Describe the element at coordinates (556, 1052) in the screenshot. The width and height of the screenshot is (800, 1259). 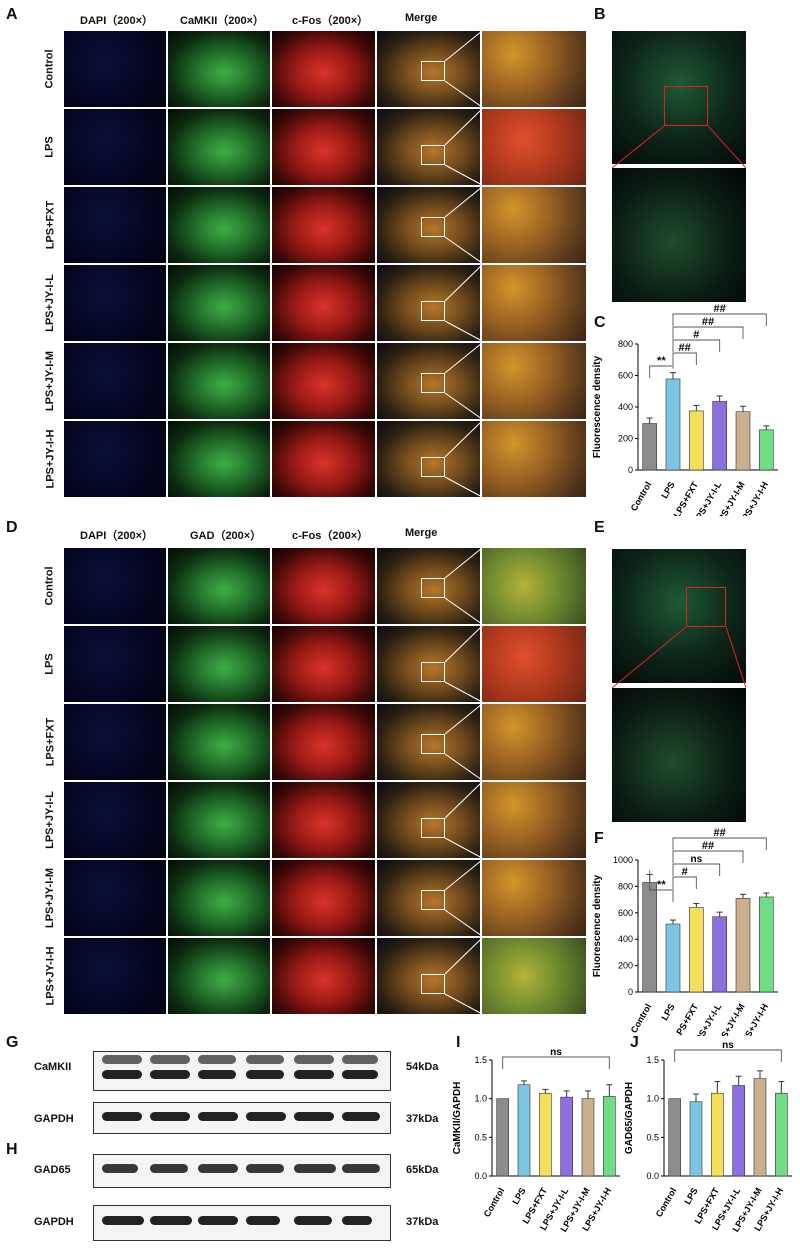
I see `chart-i-significance-label: ns` at that location.